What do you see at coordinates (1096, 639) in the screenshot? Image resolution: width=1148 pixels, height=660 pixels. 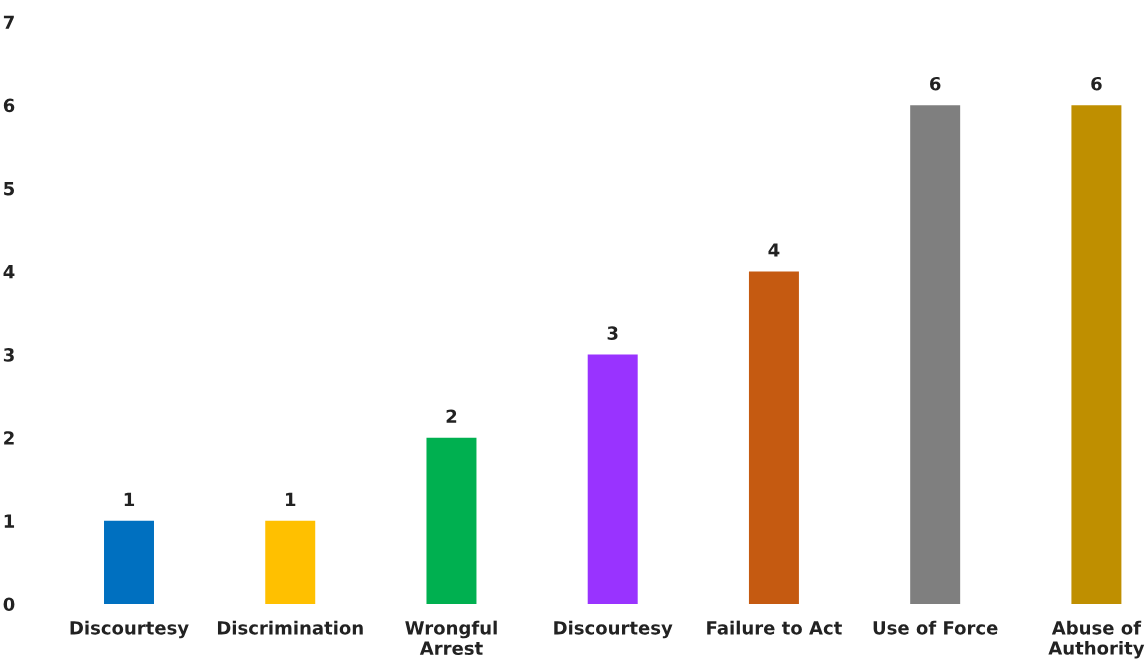 I see `x-tick-label: Abuse of Authority` at bounding box center [1096, 639].